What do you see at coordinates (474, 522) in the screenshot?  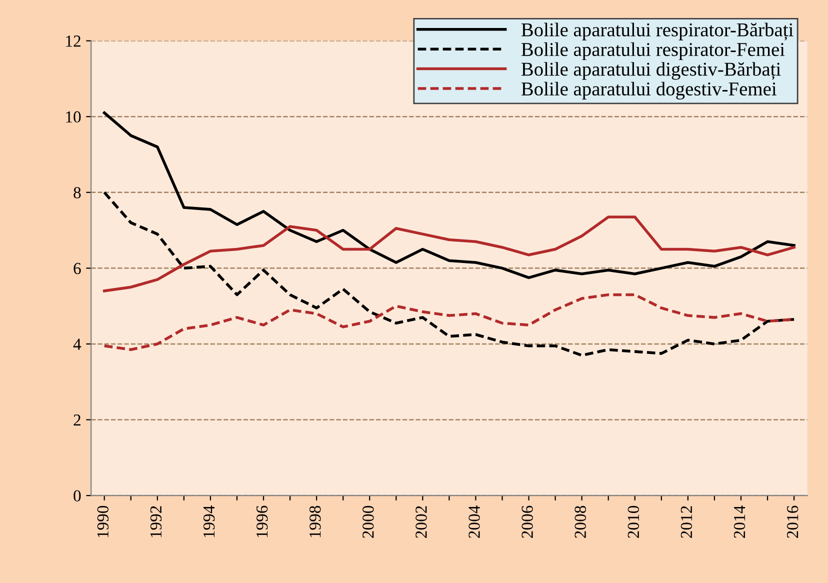 I see `x-tick-label: 2004` at bounding box center [474, 522].